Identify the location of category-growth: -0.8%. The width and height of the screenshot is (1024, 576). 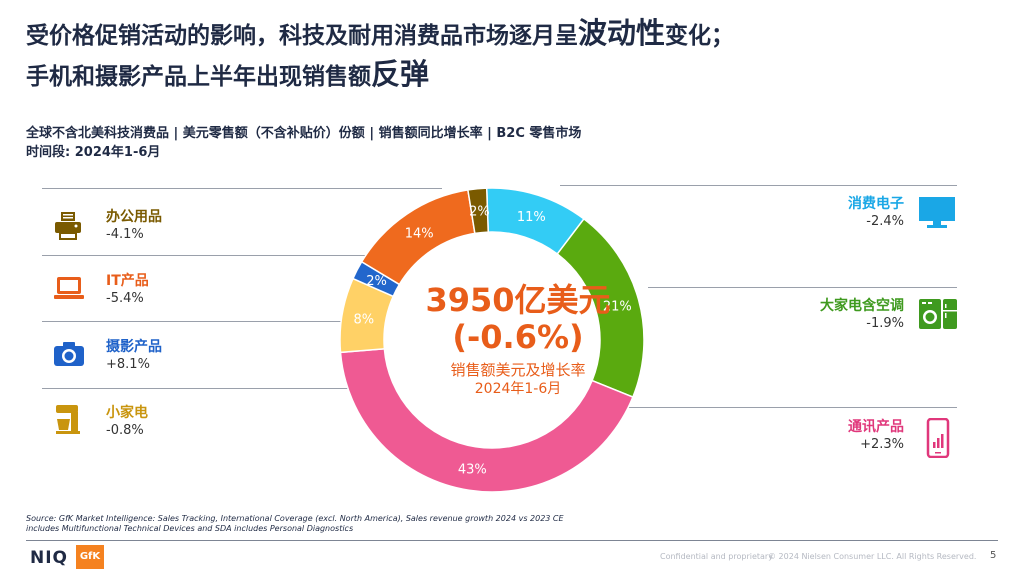
(125, 430).